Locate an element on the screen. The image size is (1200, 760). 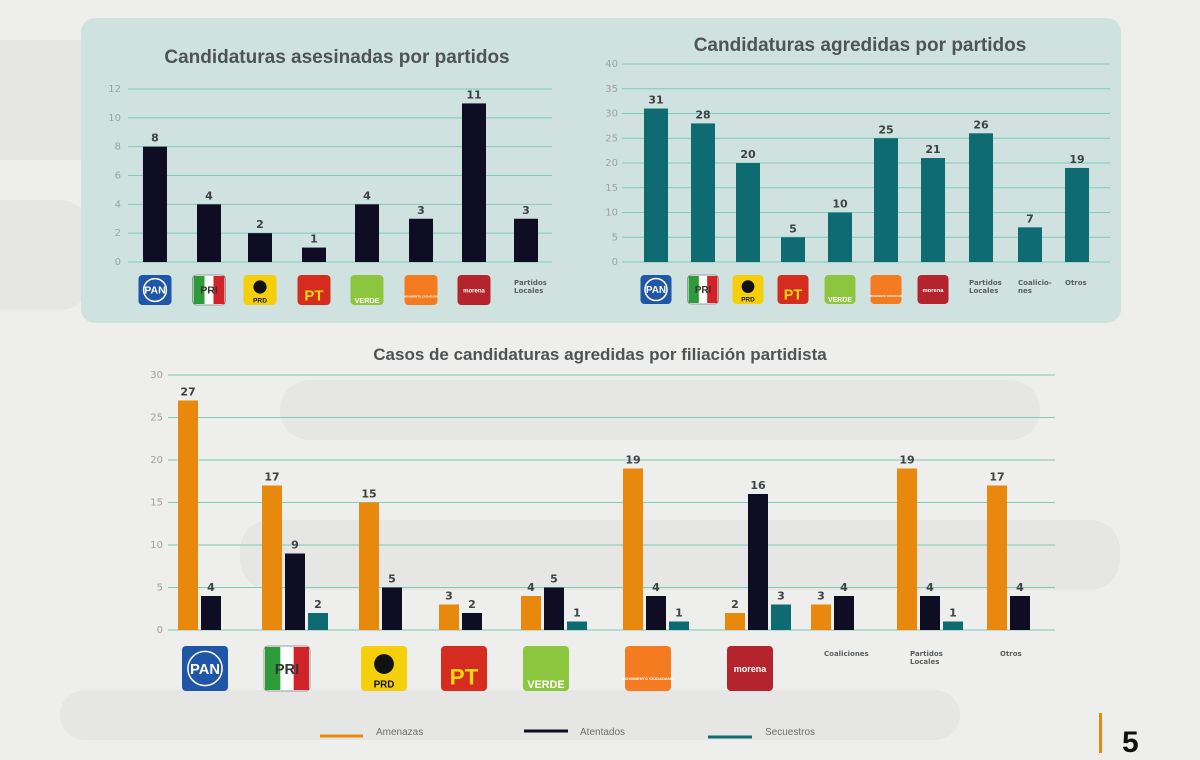
category-label: Coalicio- is located at coordinates (1035, 283).